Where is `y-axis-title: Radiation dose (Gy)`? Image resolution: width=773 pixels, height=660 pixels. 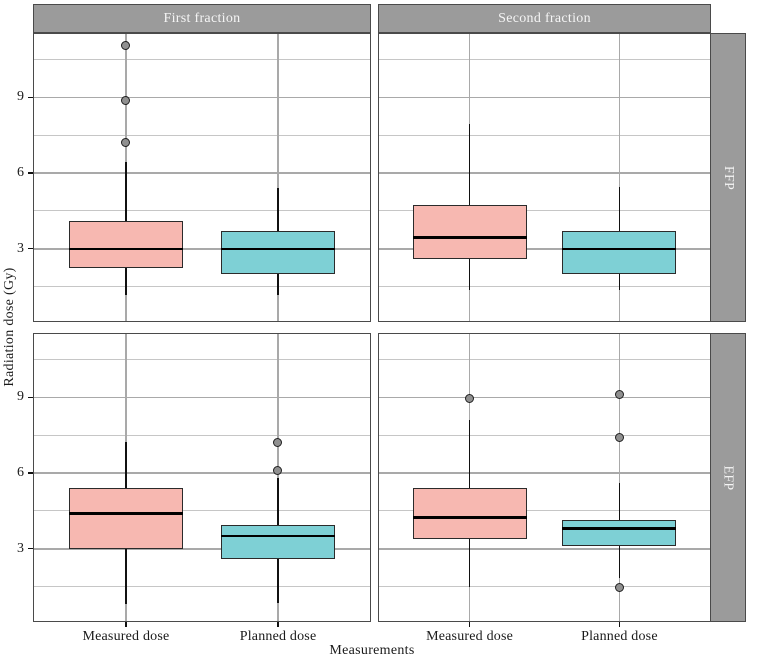 y-axis-title: Radiation dose (Gy) is located at coordinates (9, 327).